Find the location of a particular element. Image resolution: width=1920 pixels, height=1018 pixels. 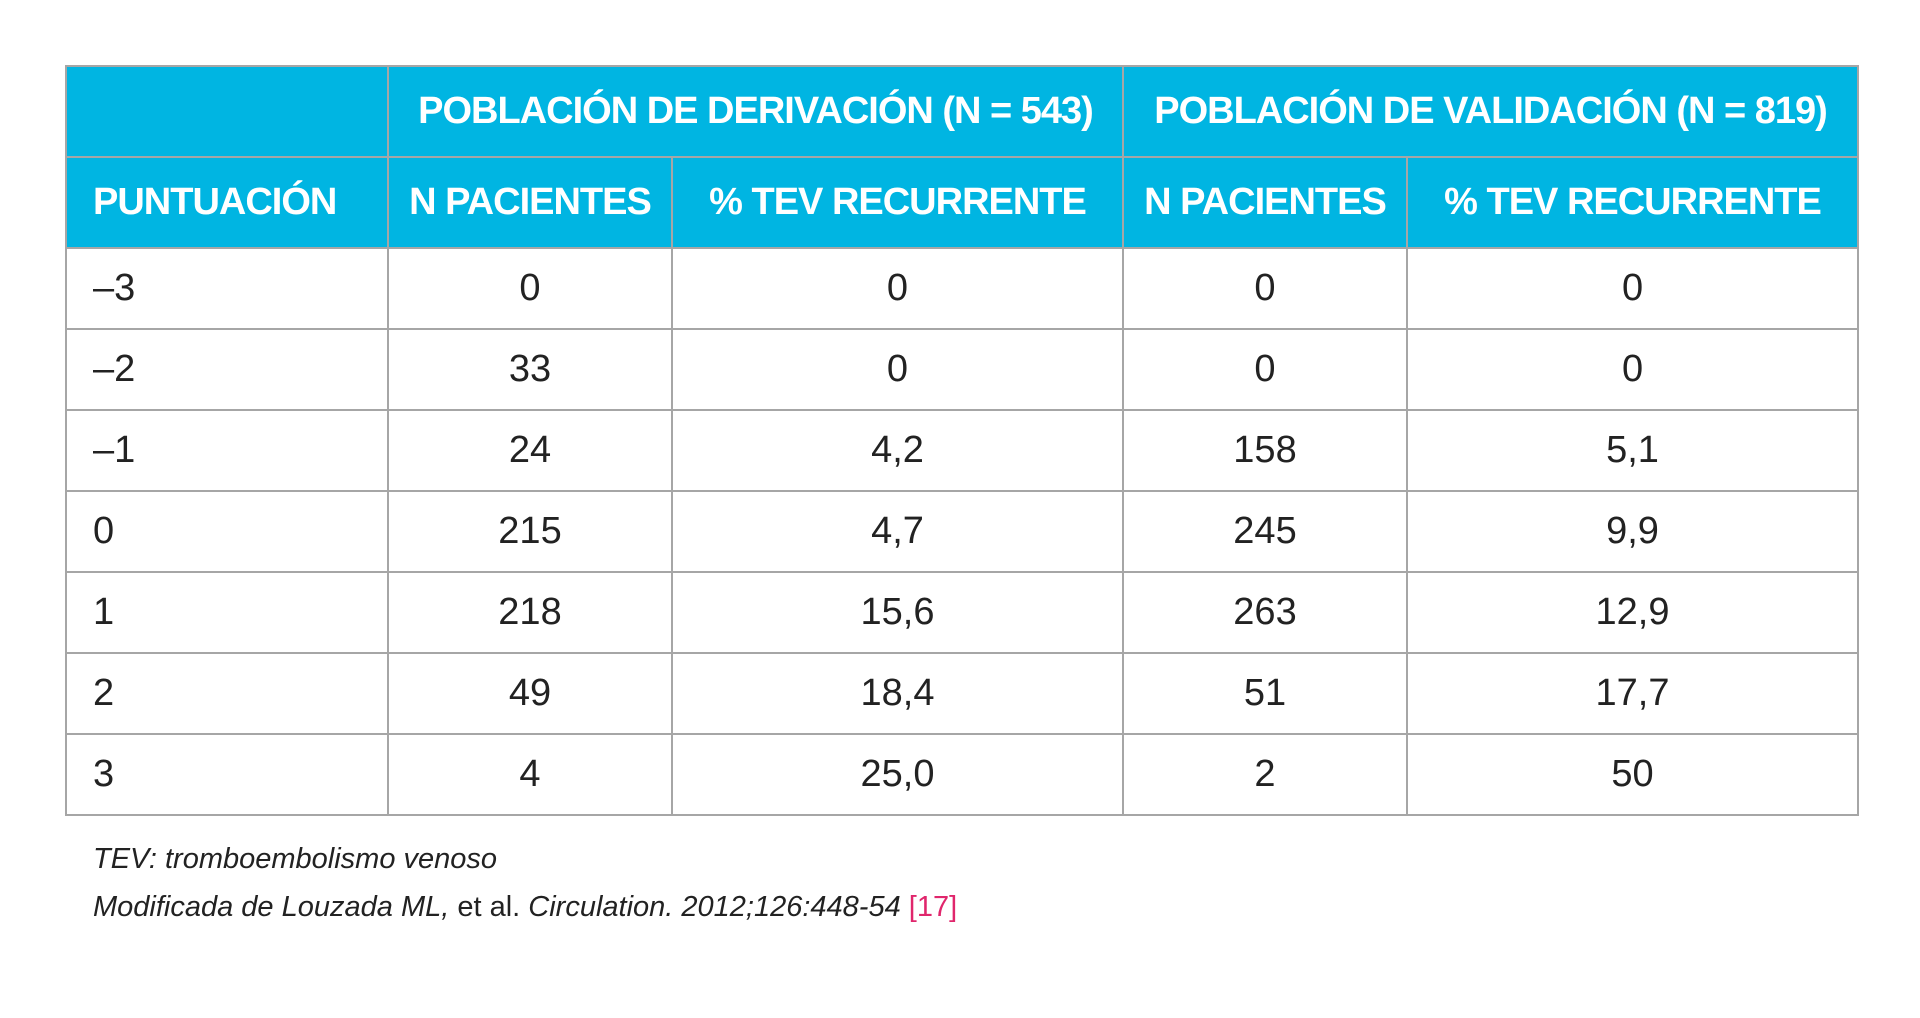

value-cell: 33 is located at coordinates (530, 369).